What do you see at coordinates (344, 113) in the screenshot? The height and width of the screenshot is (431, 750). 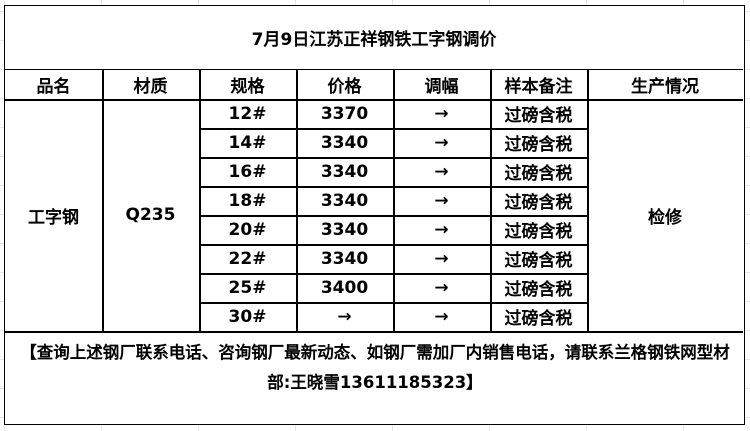 I see `price-cell: 3370` at bounding box center [344, 113].